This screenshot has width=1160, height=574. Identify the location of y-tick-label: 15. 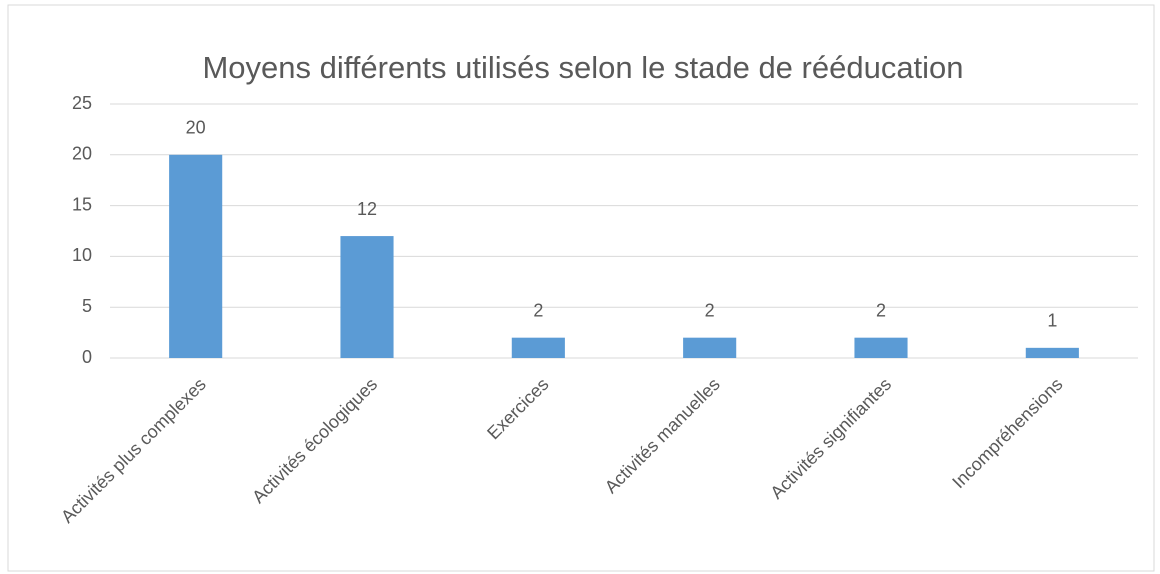
(82, 204).